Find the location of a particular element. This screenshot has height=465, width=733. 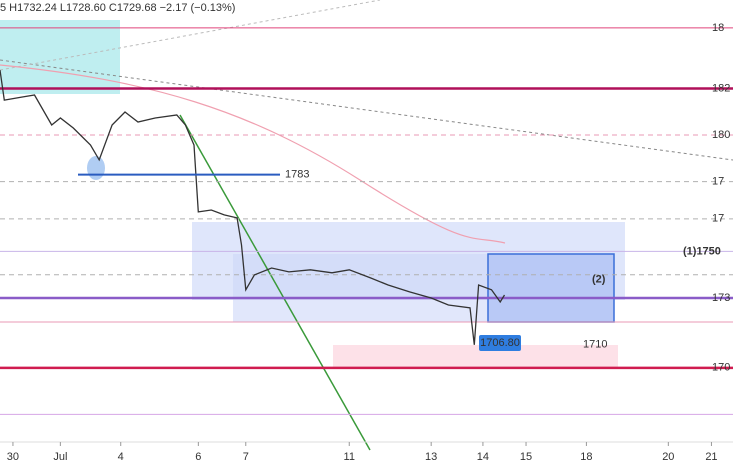

annotation: 1706.80 is located at coordinates (500, 343).